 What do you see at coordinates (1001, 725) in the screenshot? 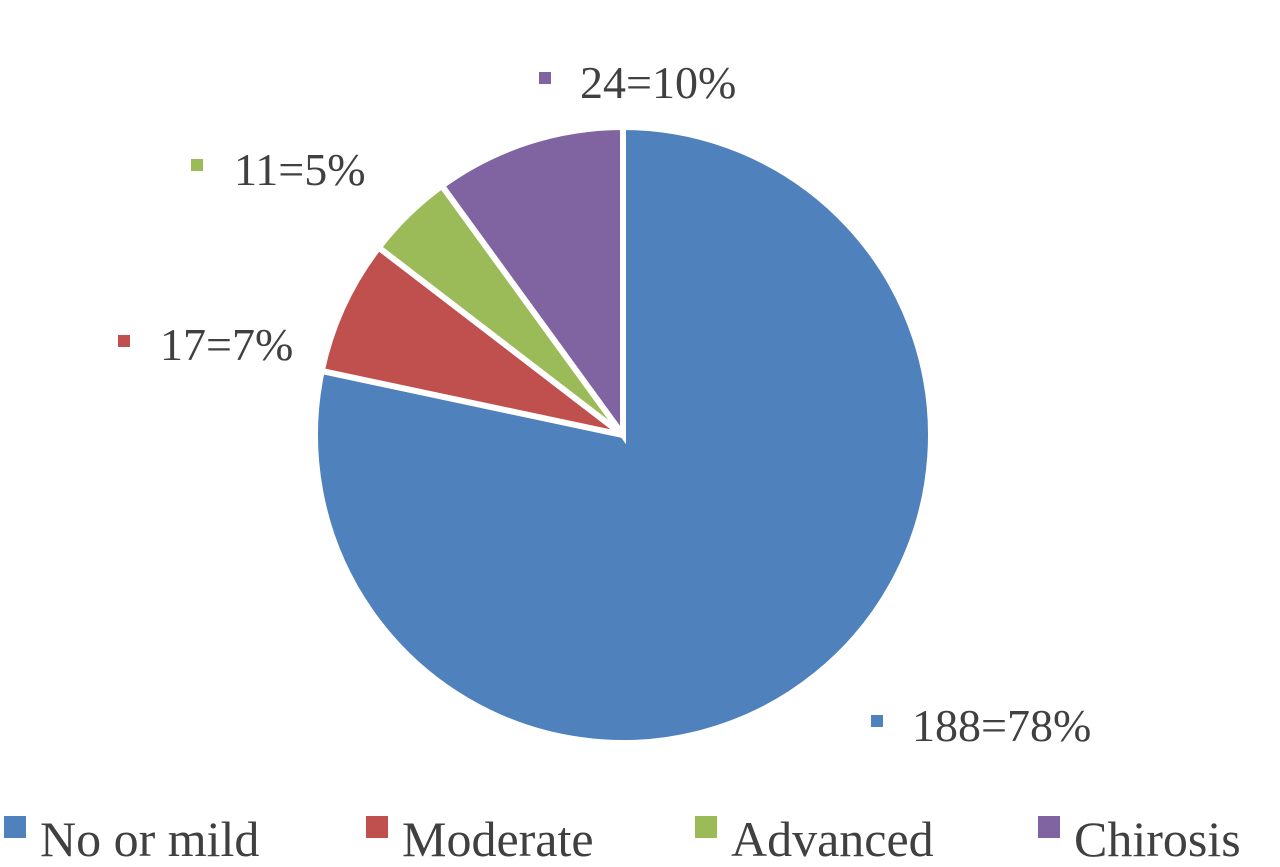
I see `data-label-no-or-mild: 188=78%` at bounding box center [1001, 725].